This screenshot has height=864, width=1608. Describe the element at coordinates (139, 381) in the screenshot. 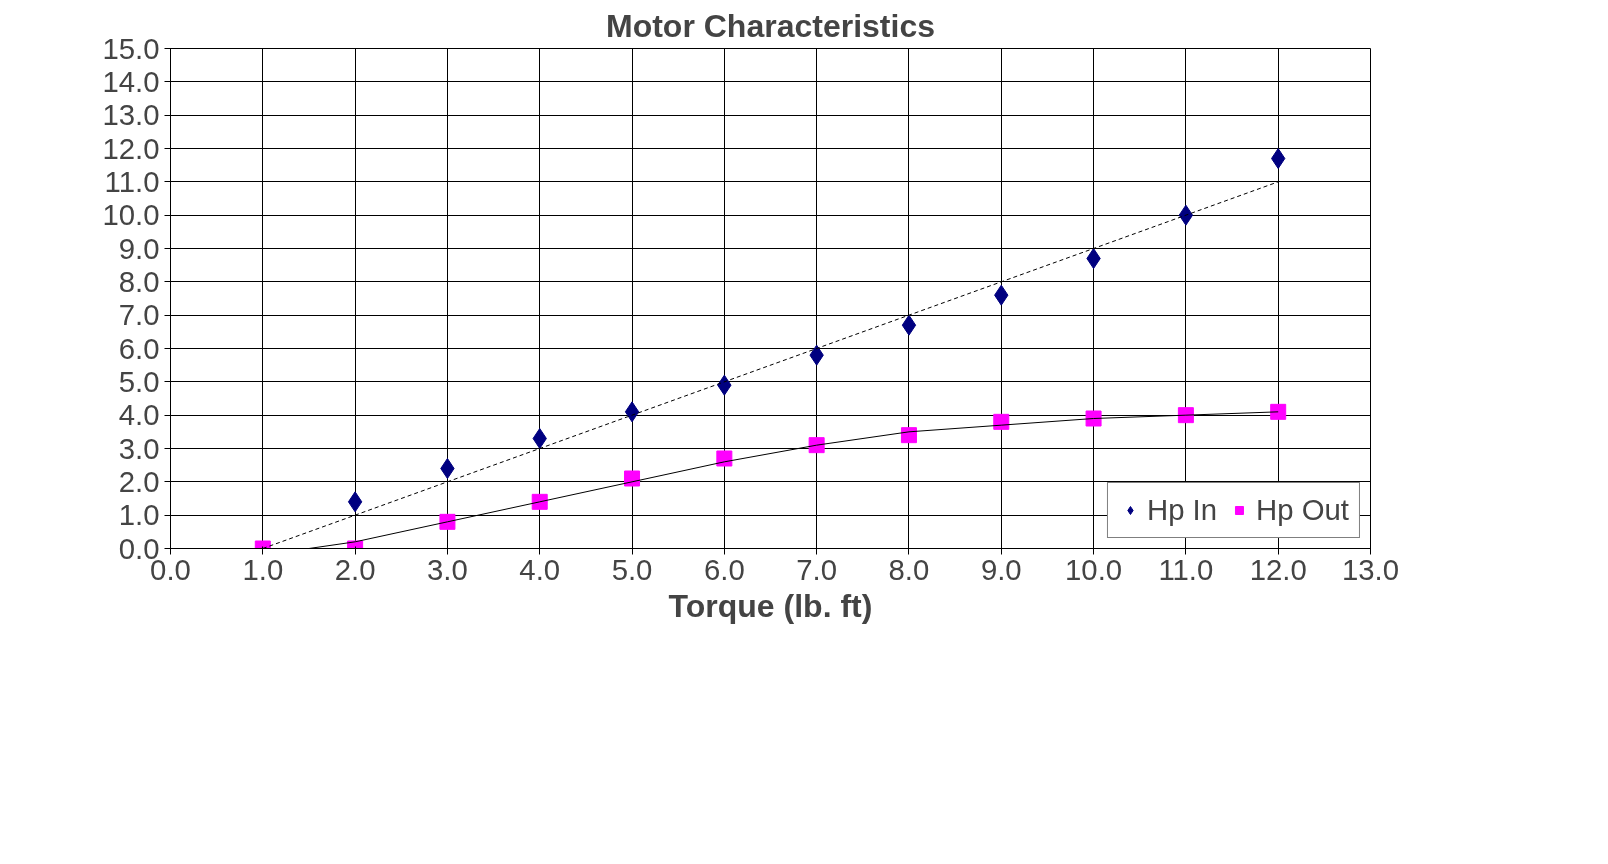

I see `y-tick-label: 5.0` at that location.